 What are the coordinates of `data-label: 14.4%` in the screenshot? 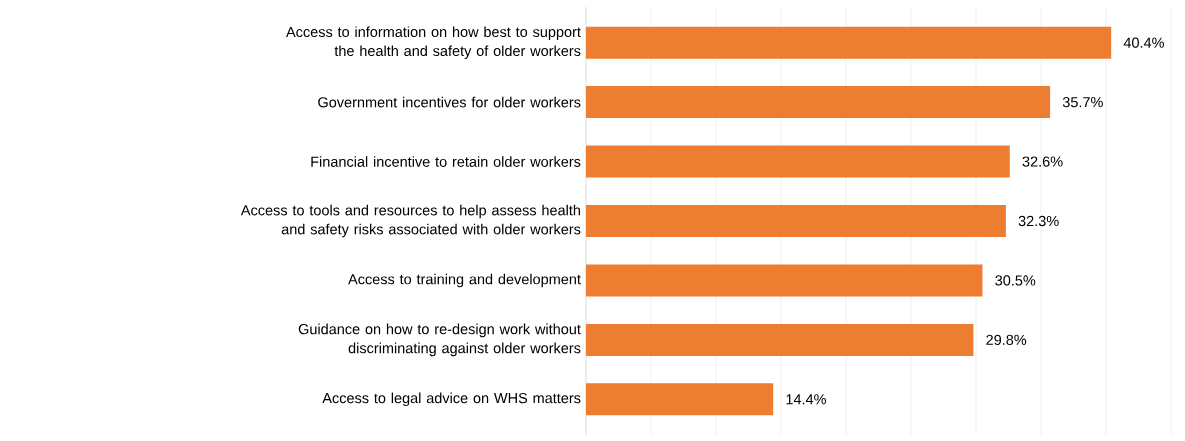 It's located at (806, 399).